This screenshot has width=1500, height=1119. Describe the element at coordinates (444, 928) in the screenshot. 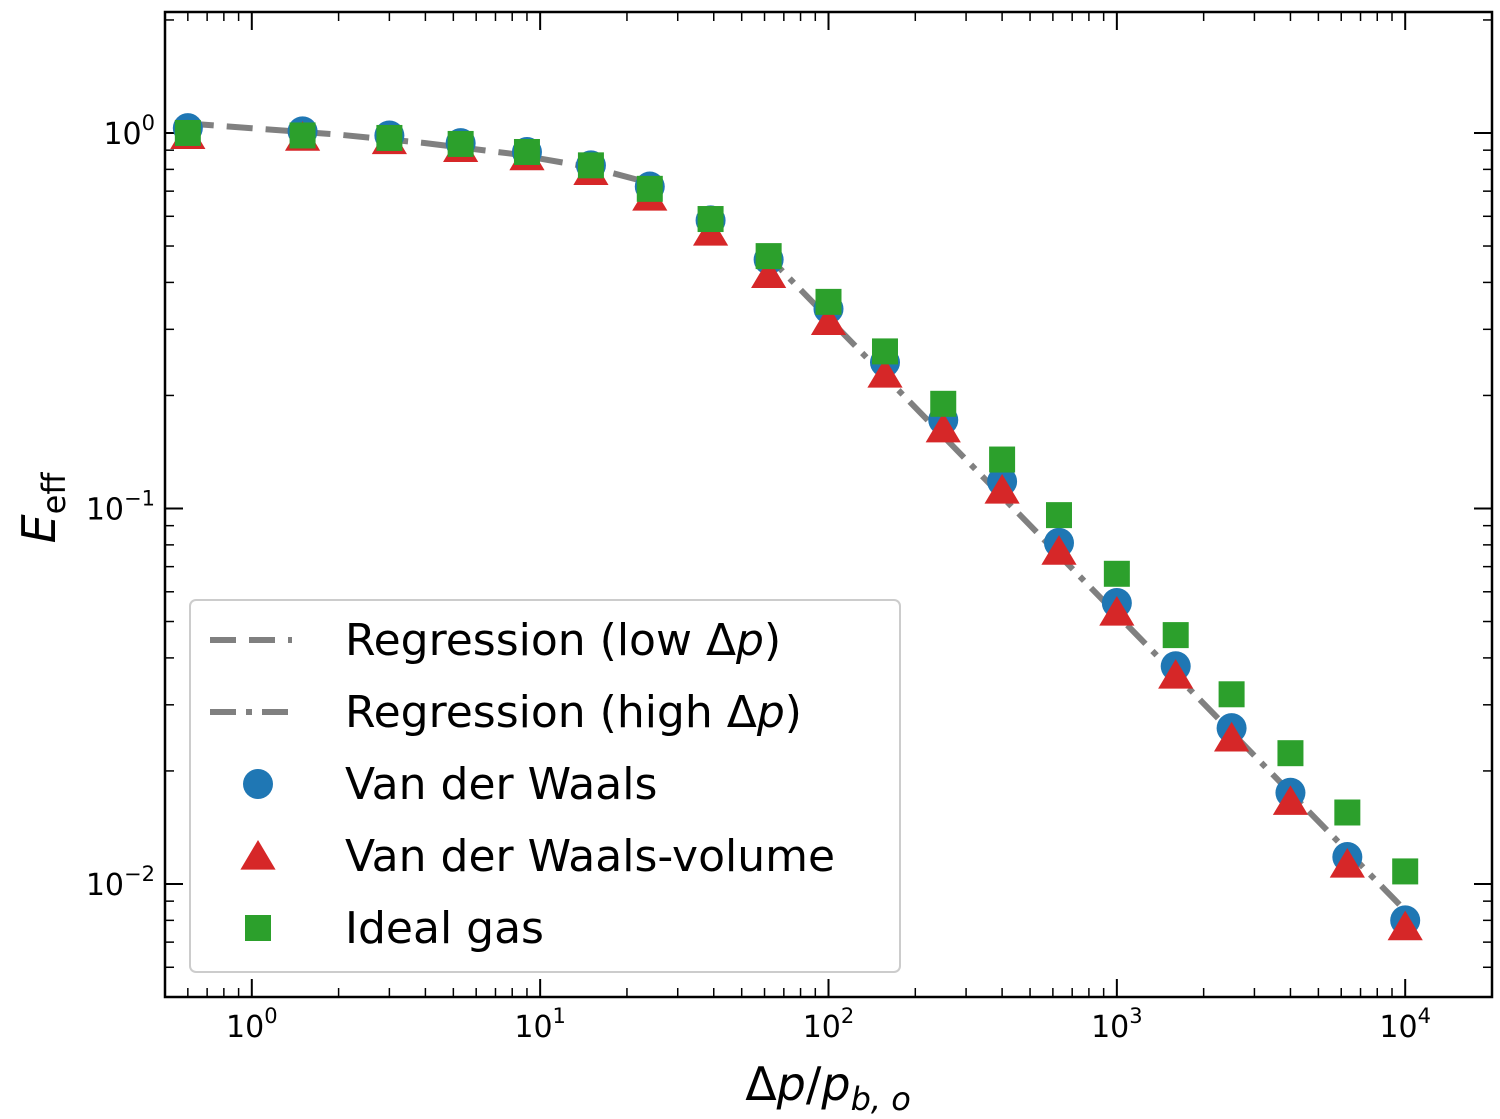

I see `legend-label: Ideal gas` at that location.